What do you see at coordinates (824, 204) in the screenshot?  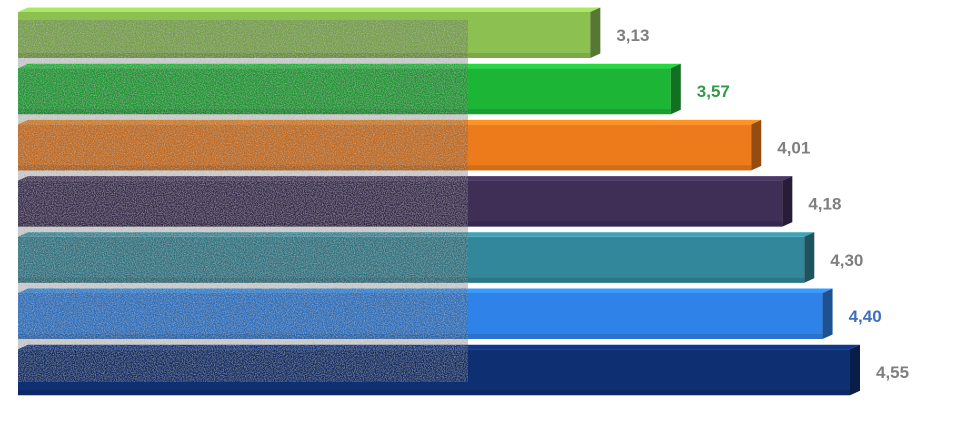 I see `value-label-4: 4,18` at bounding box center [824, 204].